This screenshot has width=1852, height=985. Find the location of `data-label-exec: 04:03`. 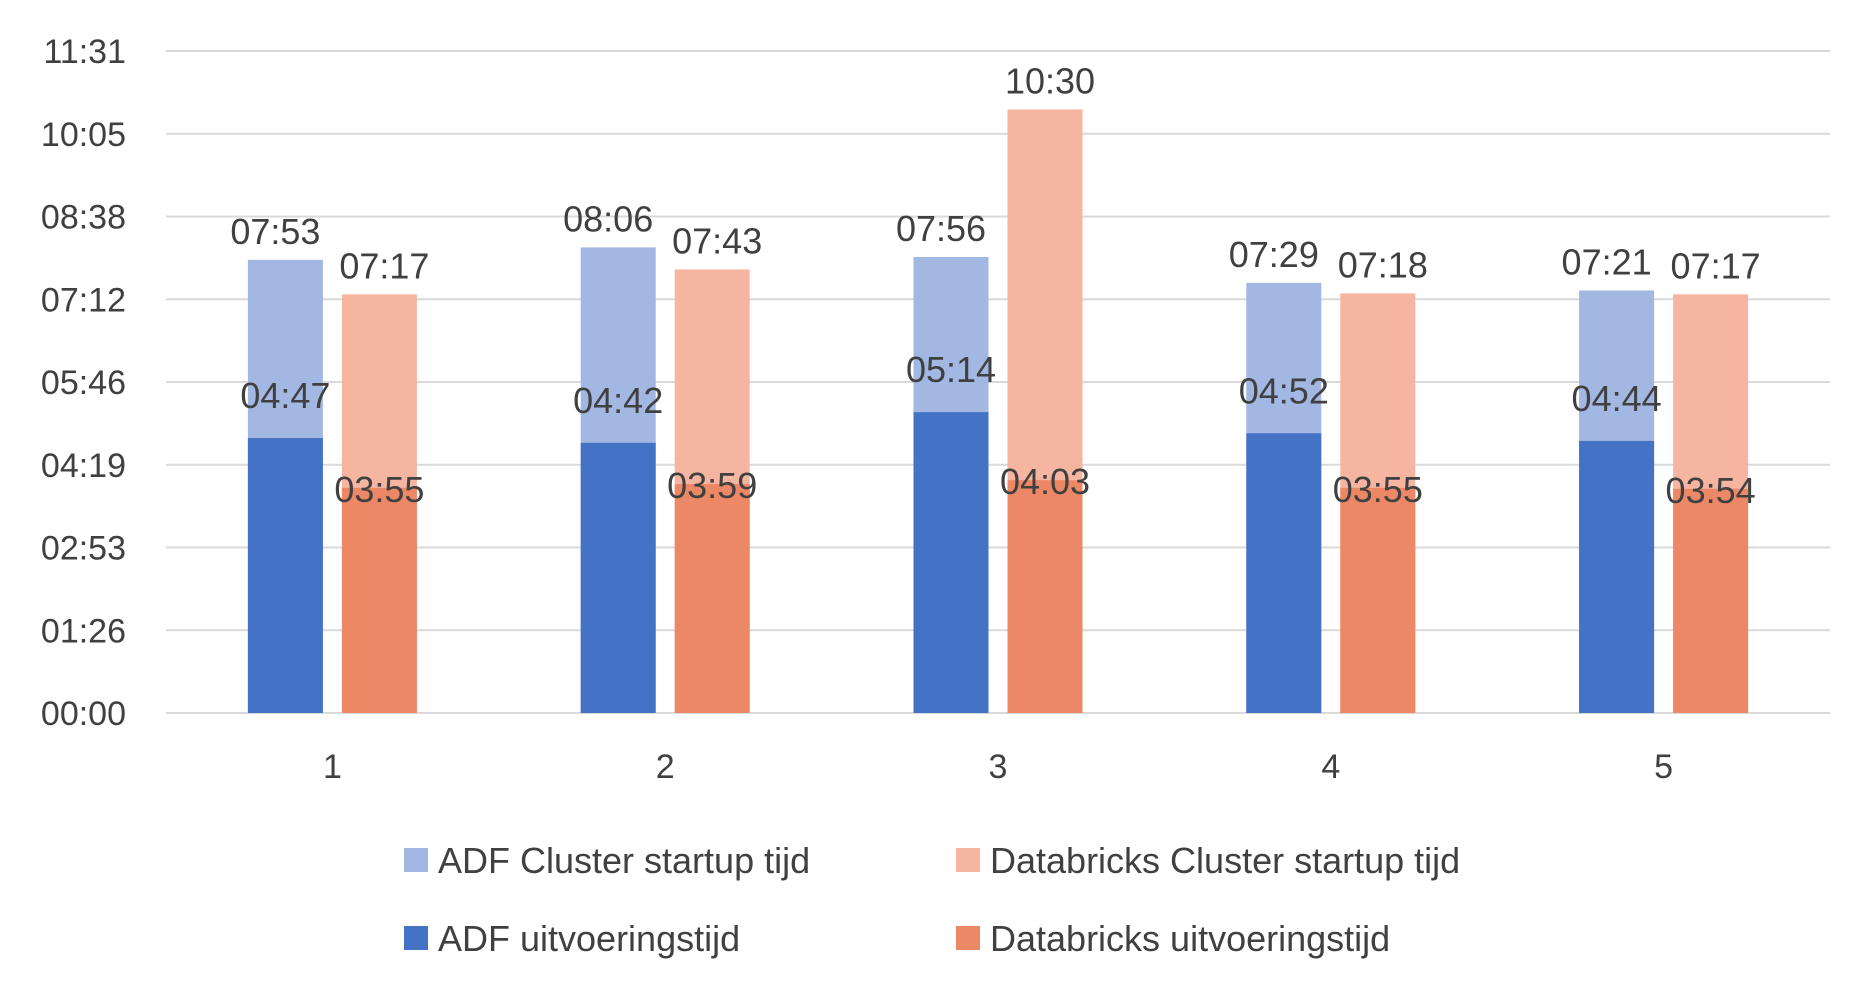

data-label-exec: 04:03 is located at coordinates (1045, 481).